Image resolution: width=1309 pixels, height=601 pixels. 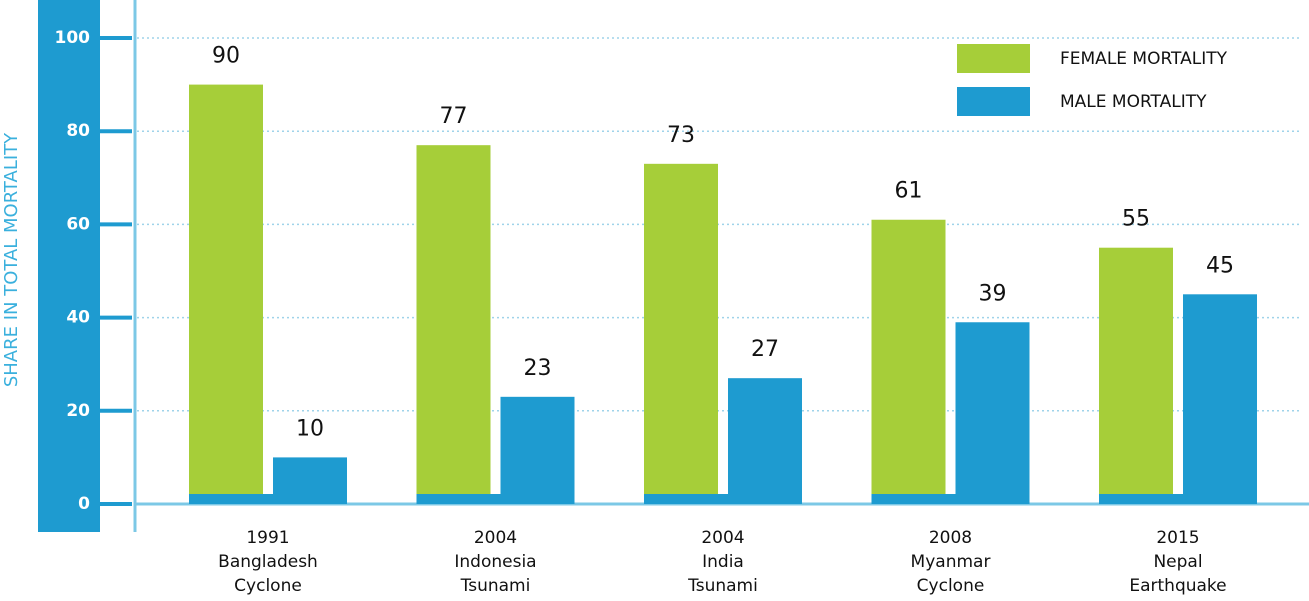 What do you see at coordinates (78, 318) in the screenshot?
I see `y-tick-label: 40` at bounding box center [78, 318].